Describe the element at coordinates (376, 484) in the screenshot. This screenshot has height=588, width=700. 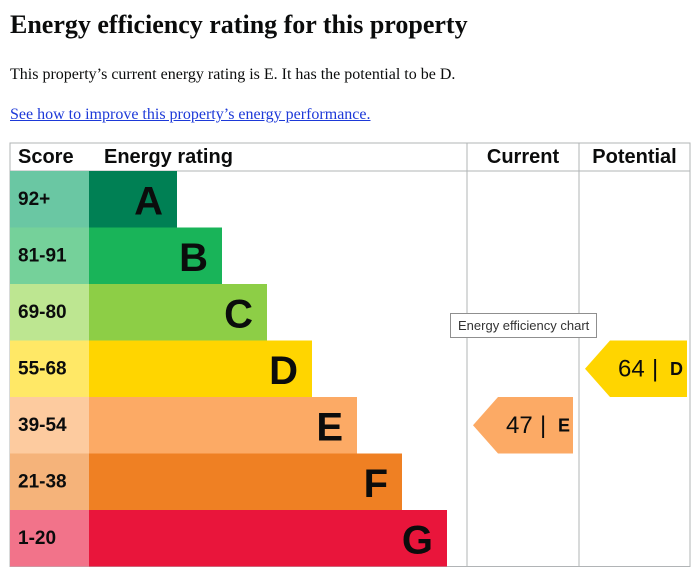
I see `band-letter-f: F` at that location.